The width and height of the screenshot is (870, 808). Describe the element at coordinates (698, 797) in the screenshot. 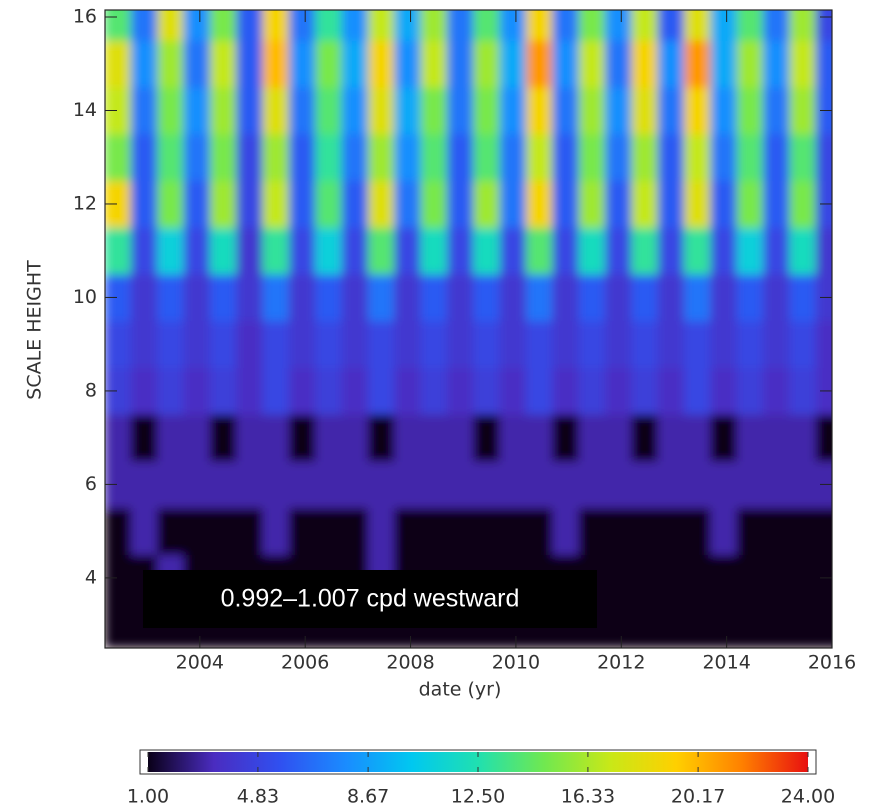

I see `colorbar-tick-label: 20.17` at that location.